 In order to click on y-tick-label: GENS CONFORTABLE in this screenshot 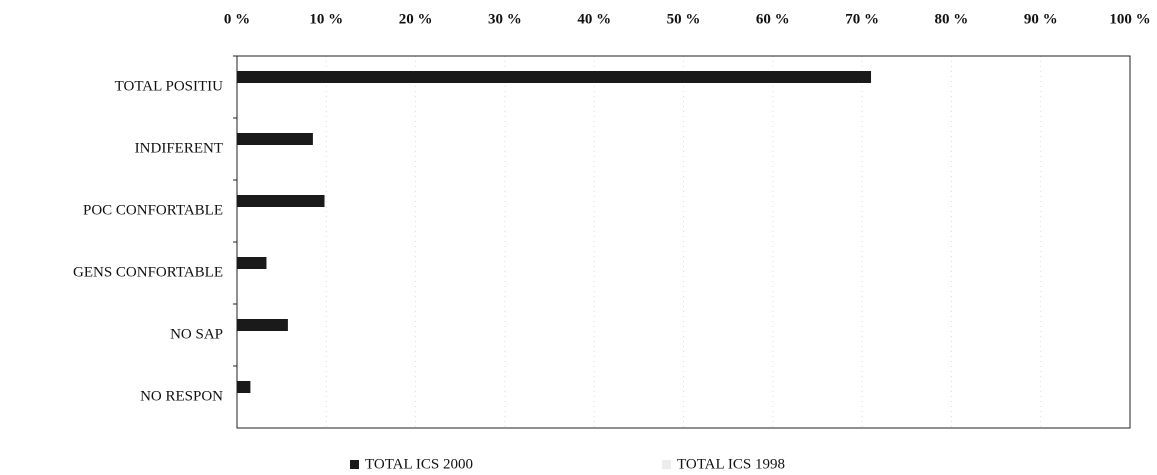, I will do `click(148, 272)`.